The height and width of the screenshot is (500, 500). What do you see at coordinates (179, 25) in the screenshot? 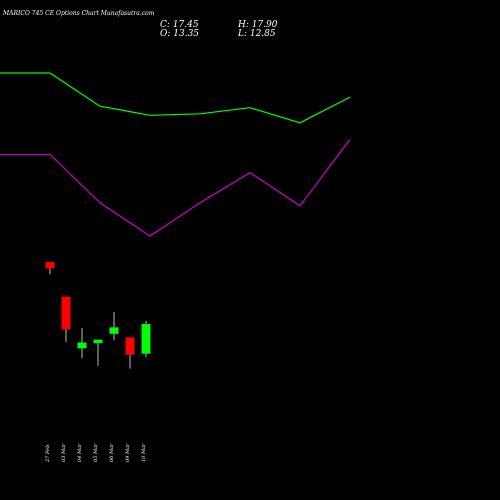
I see `close-value: C: 17.45` at bounding box center [179, 25].